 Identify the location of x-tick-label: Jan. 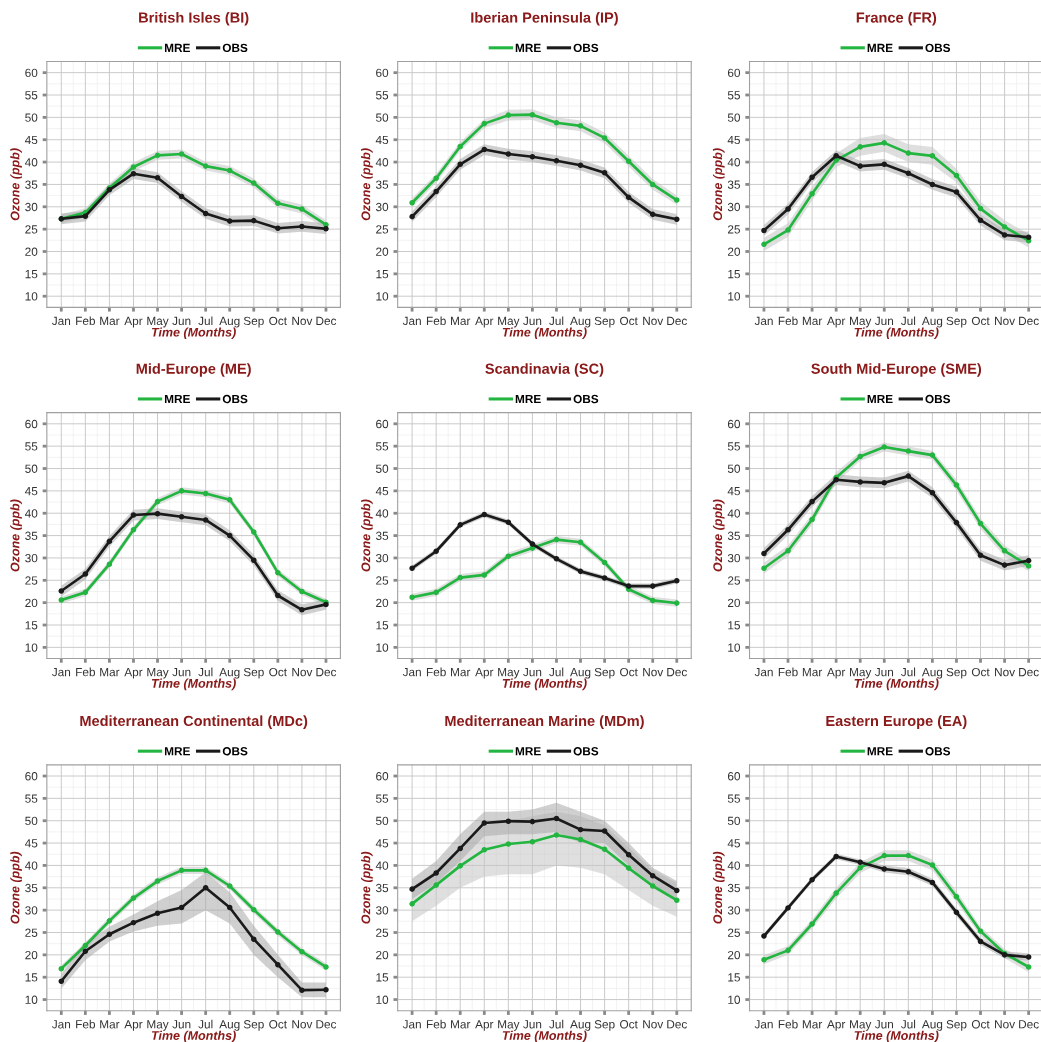
(411, 1024).